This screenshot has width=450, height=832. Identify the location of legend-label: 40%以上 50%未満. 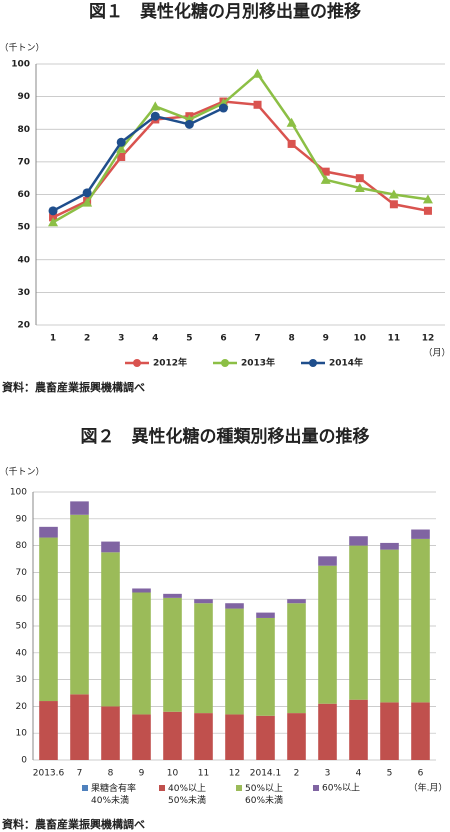
(187, 794).